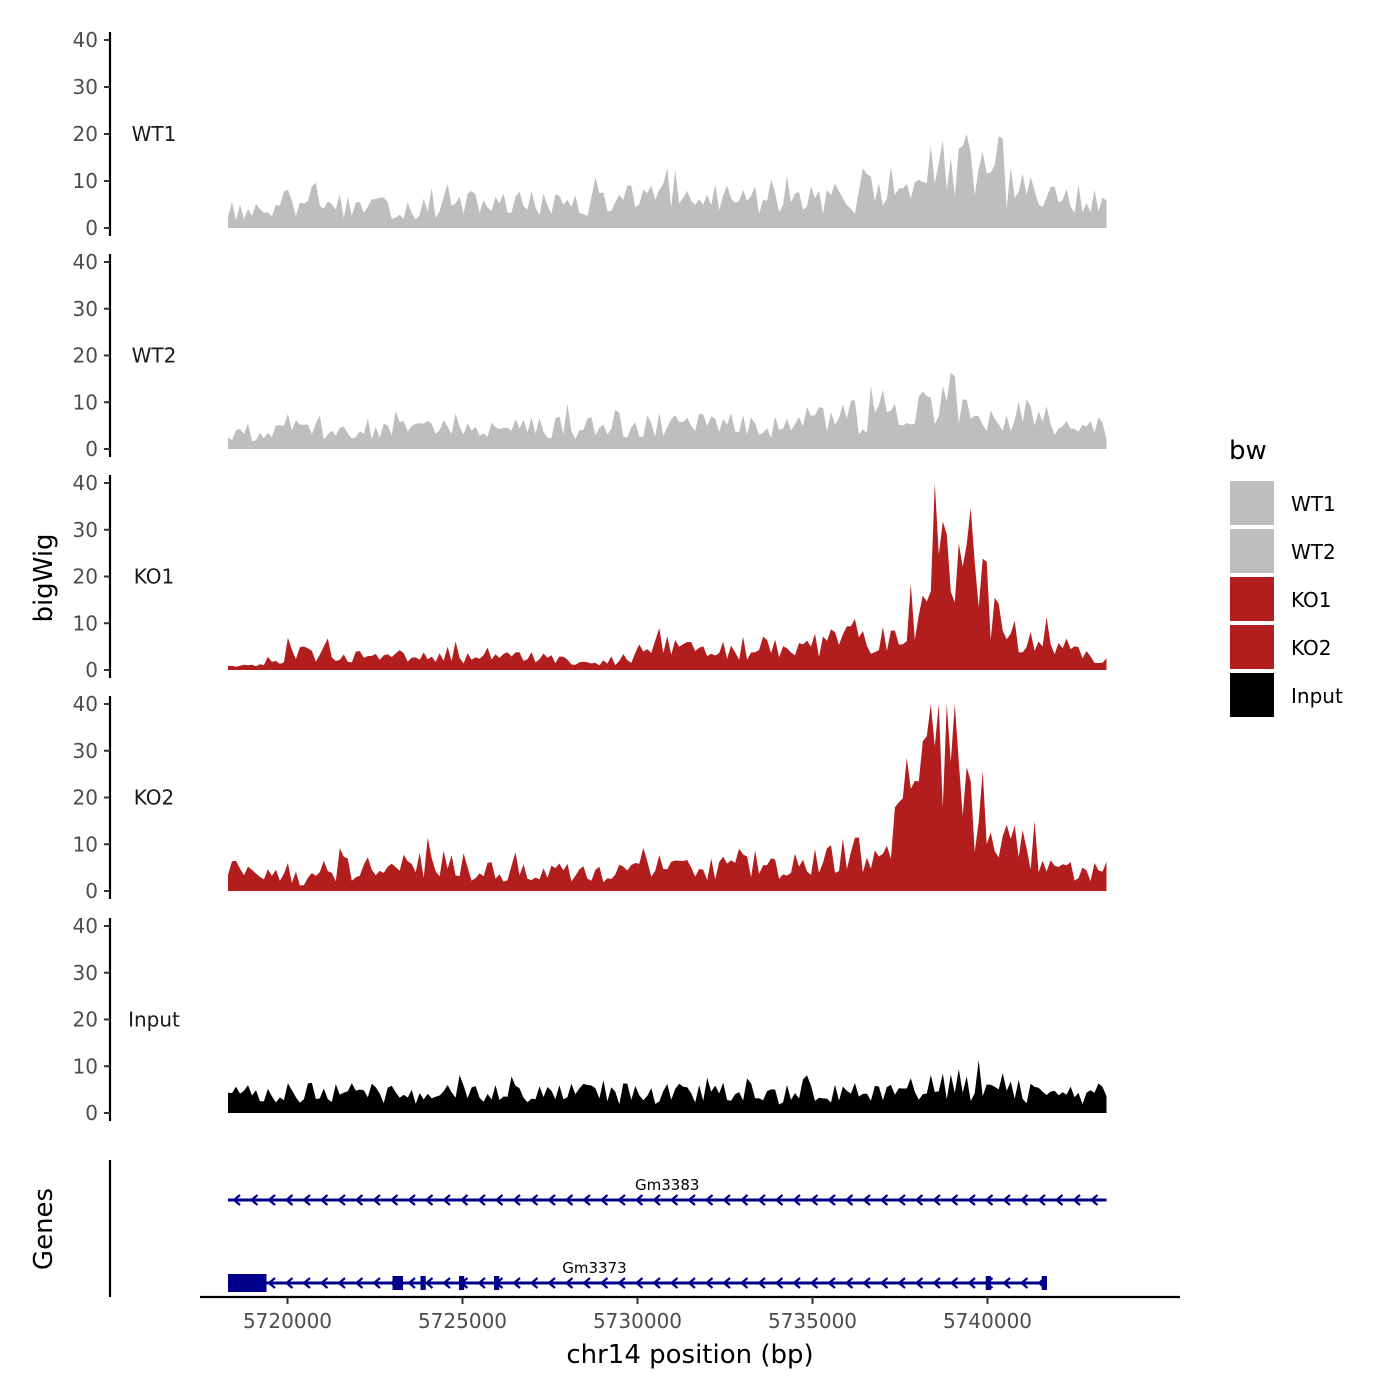 The image size is (1400, 1400). What do you see at coordinates (667, 576) in the screenshot?
I see `signal-area-ko1` at bounding box center [667, 576].